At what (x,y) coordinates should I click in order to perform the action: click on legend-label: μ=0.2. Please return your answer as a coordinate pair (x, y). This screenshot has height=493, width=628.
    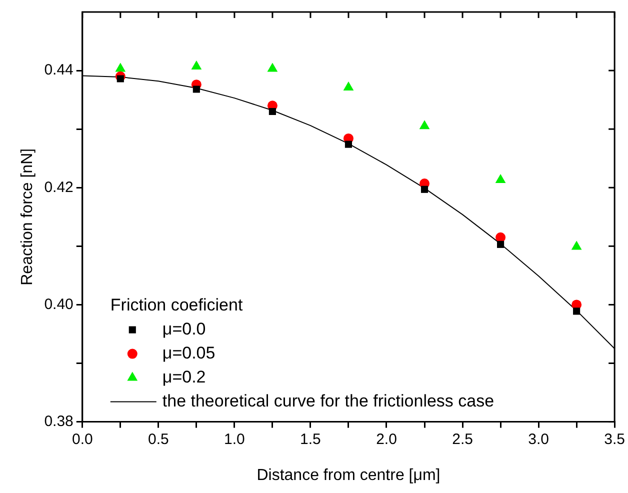
    Looking at the image, I should click on (184, 376).